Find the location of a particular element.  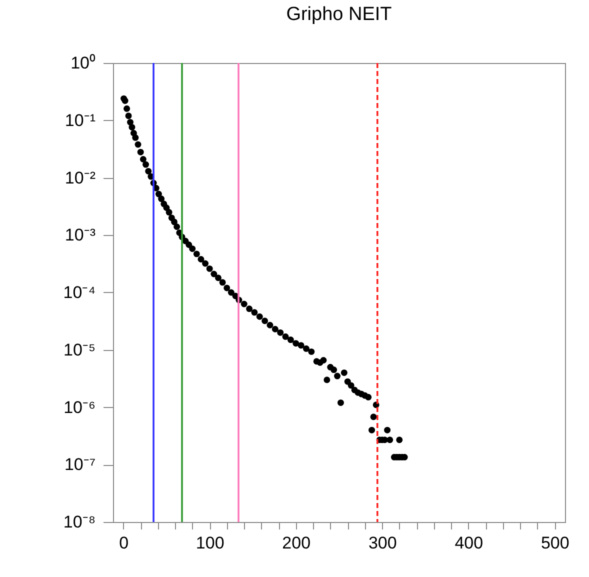

x-tick-label: 500 is located at coordinates (555, 543).